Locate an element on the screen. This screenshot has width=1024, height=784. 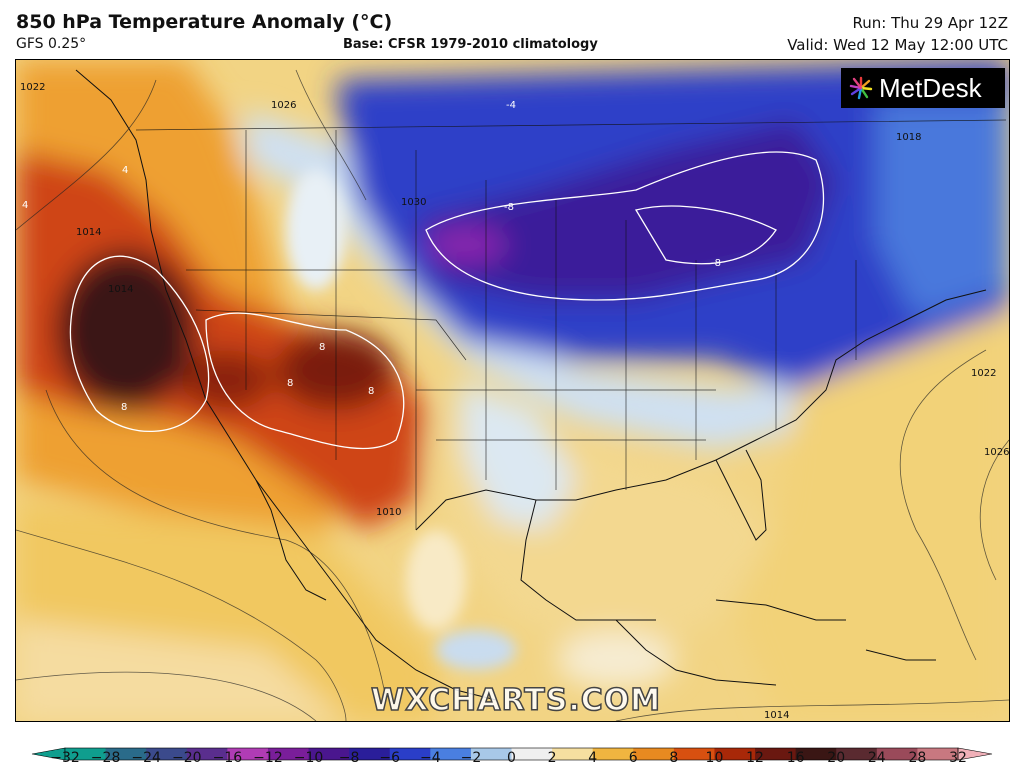
legend-tick-label: −10 is located at coordinates (308, 758).